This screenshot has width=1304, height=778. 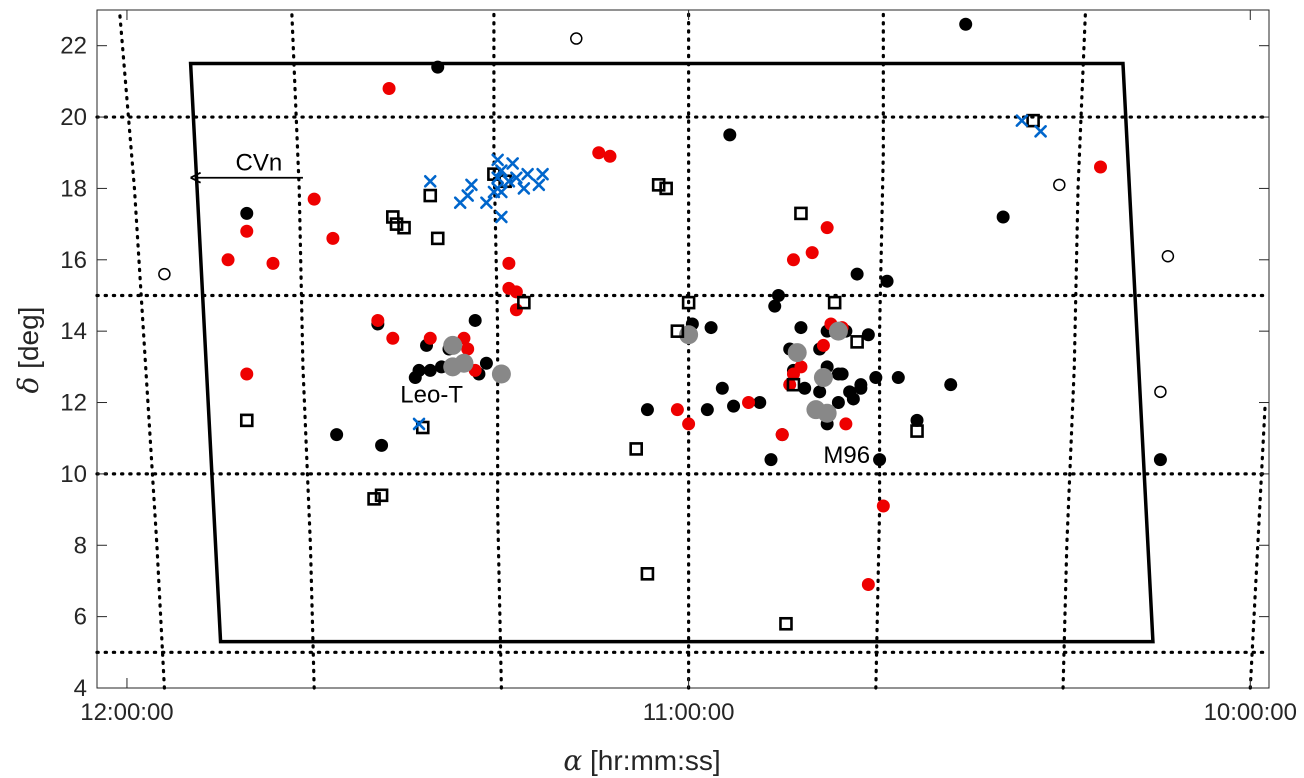 What do you see at coordinates (259, 163) in the screenshot?
I see `annotation-label: CVn` at bounding box center [259, 163].